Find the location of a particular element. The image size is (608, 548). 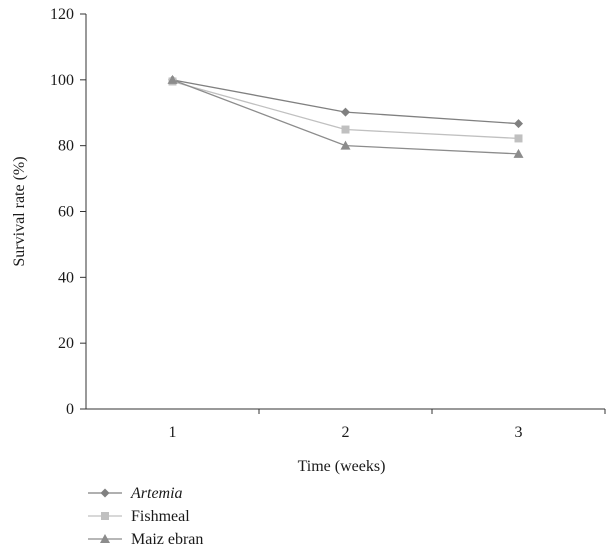

legend-item: Maiz ebran is located at coordinates (145, 539).